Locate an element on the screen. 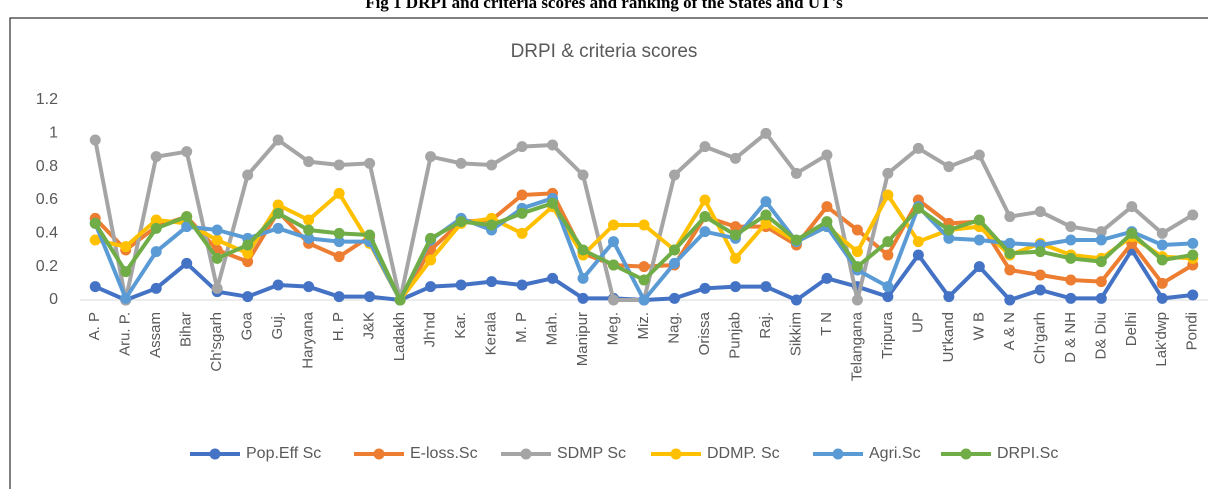 The width and height of the screenshot is (1208, 494). y-tick-label: 1.2 is located at coordinates (47, 99).